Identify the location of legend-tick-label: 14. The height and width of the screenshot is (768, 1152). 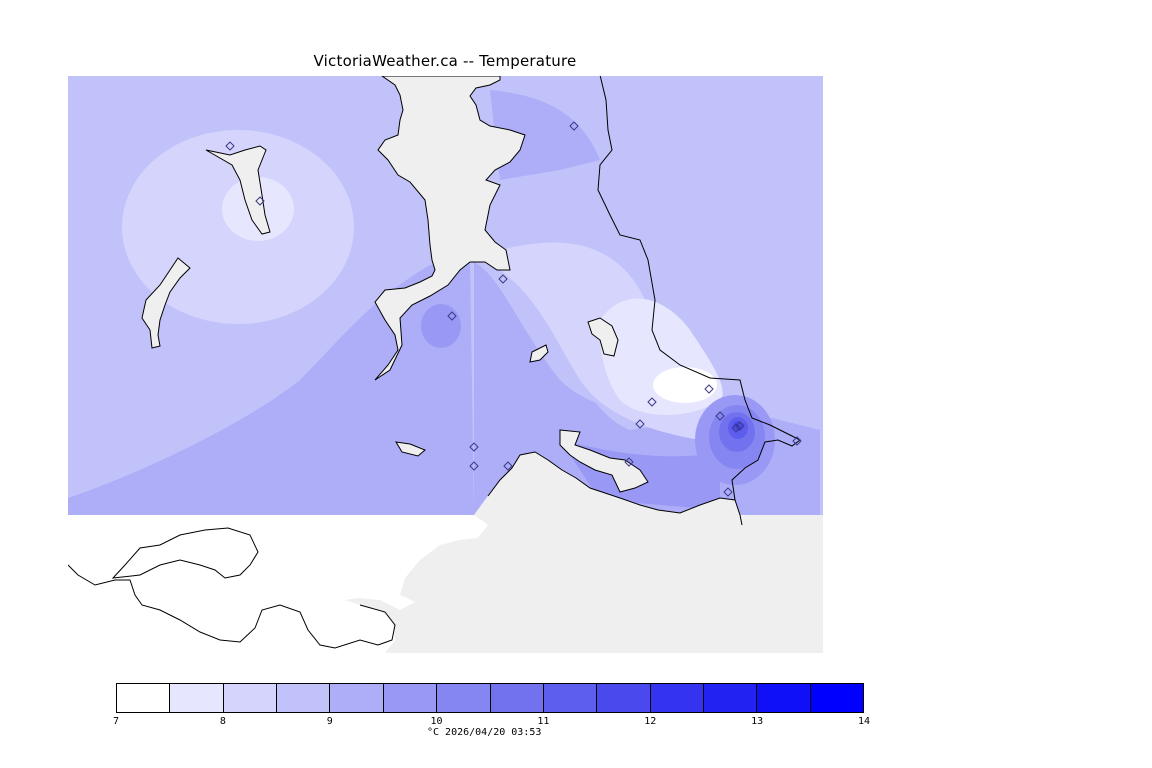
(864, 721).